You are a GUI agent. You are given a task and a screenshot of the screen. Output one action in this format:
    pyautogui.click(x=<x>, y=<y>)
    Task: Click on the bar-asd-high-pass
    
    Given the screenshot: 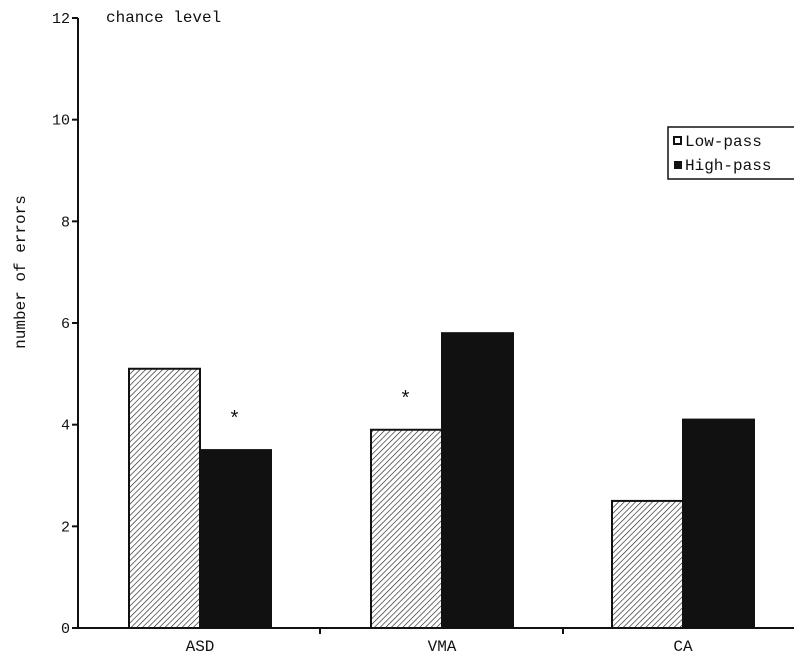 What is the action you would take?
    pyautogui.click(x=235, y=539)
    